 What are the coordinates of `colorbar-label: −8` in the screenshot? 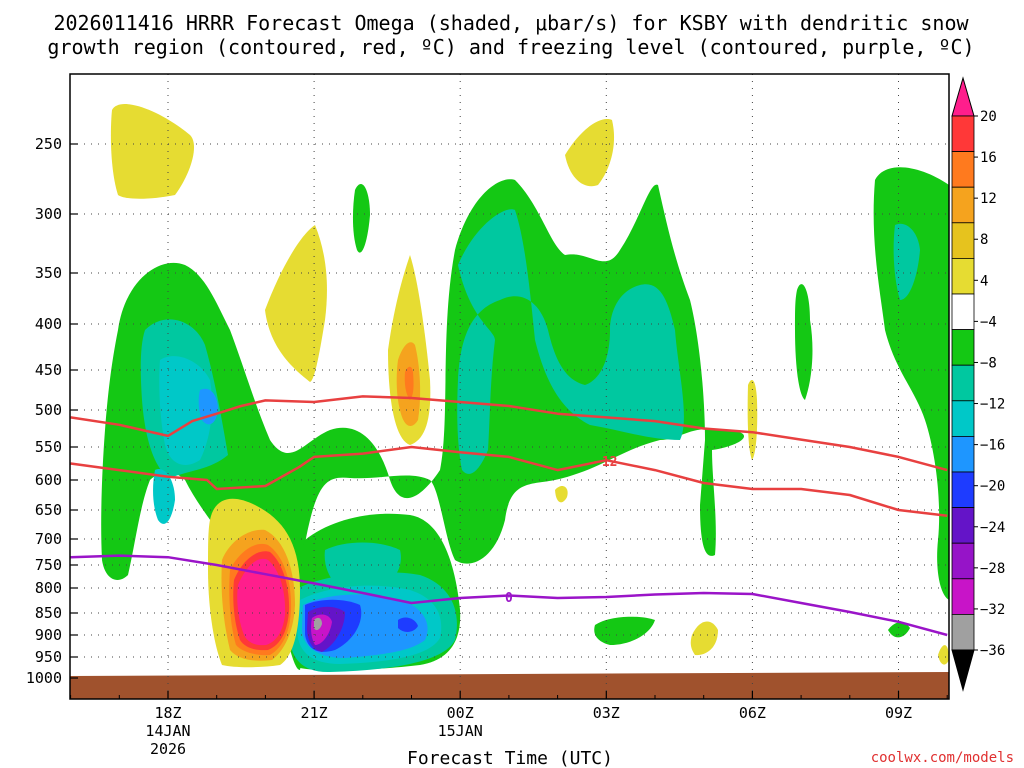 It's located at (988, 363).